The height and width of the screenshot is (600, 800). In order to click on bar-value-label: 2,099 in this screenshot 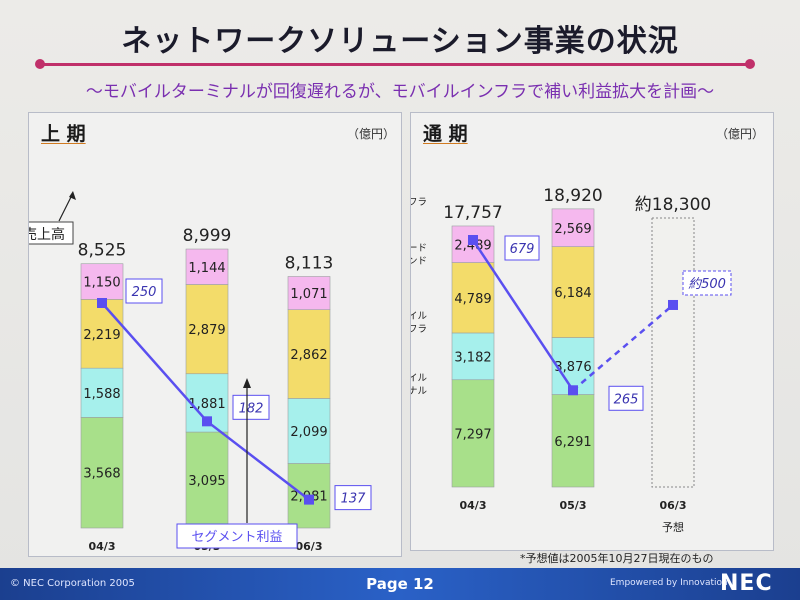, I will do `click(308, 432)`.